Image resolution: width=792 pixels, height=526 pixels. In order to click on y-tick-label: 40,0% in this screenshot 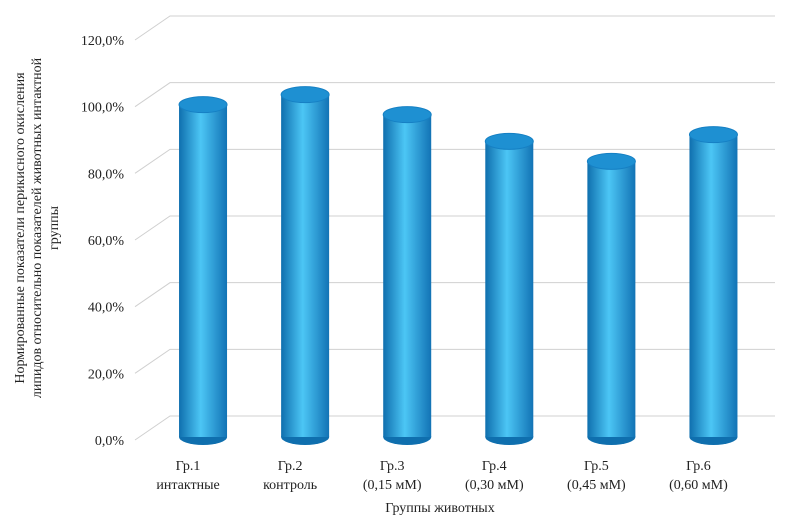, I will do `click(106, 308)`.